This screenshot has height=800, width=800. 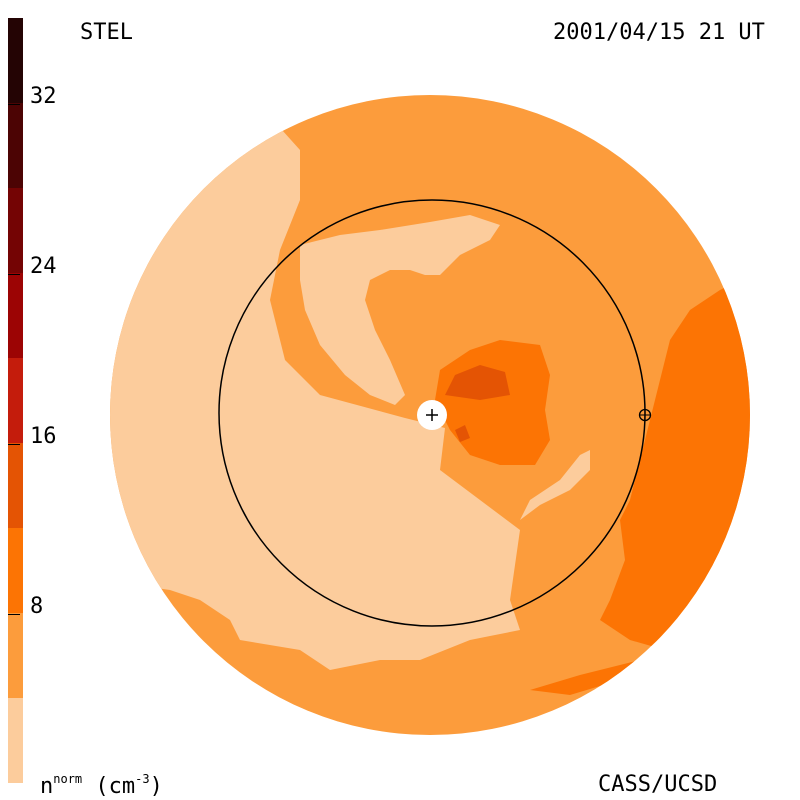 What do you see at coordinates (156, 786) in the screenshot?
I see `unit-close: )` at bounding box center [156, 786].